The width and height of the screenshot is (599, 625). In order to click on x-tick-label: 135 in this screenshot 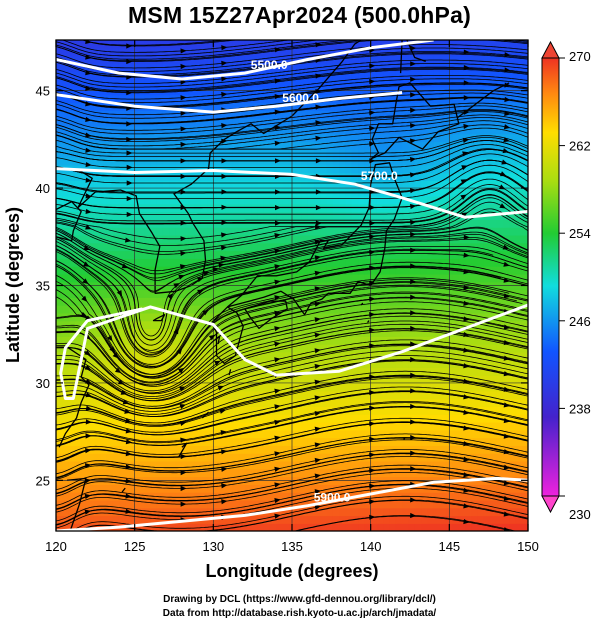, I will do `click(292, 546)`.